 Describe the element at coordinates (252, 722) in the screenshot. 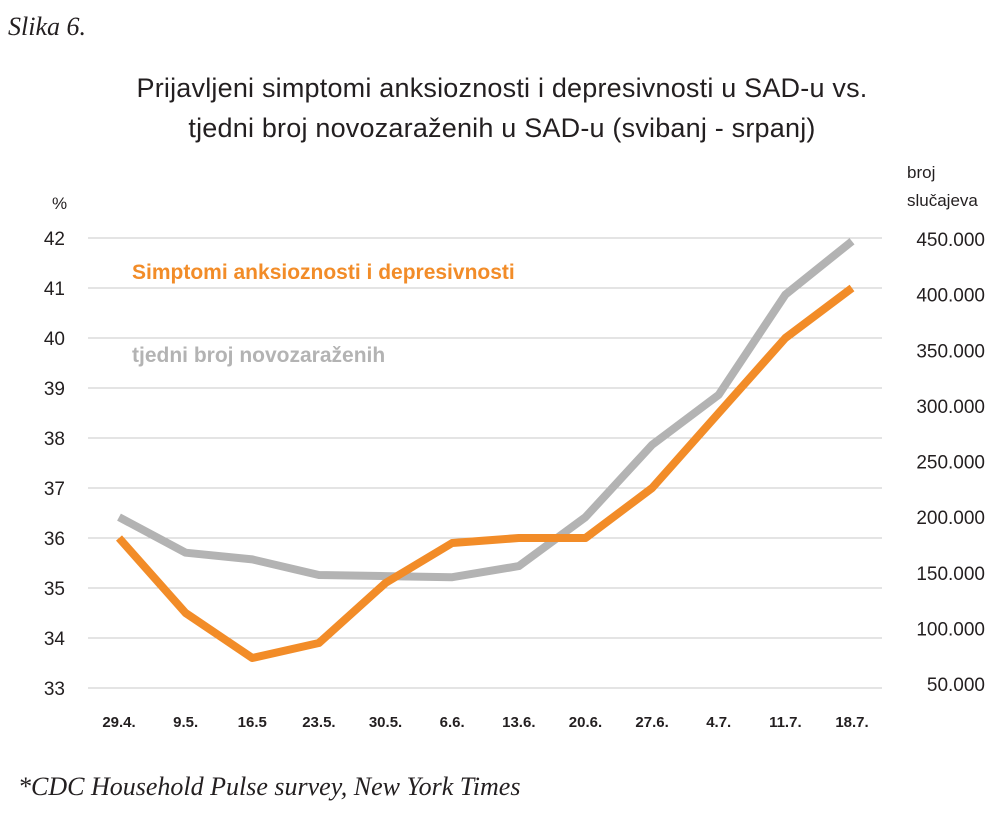

I see `x-tick-label: 16.5` at that location.